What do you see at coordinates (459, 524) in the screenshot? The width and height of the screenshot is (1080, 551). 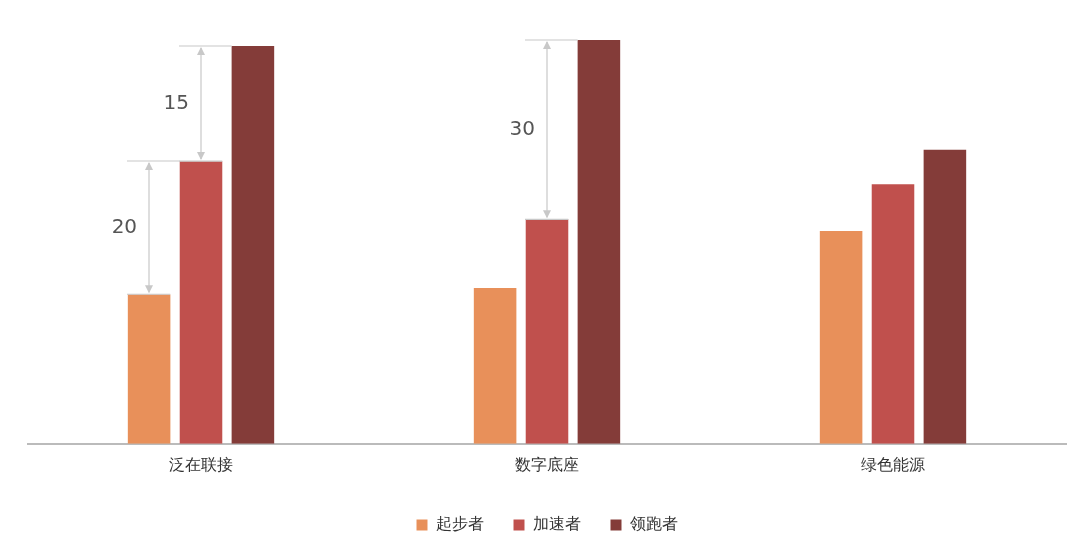 I see `legend-label: 起步者` at bounding box center [459, 524].